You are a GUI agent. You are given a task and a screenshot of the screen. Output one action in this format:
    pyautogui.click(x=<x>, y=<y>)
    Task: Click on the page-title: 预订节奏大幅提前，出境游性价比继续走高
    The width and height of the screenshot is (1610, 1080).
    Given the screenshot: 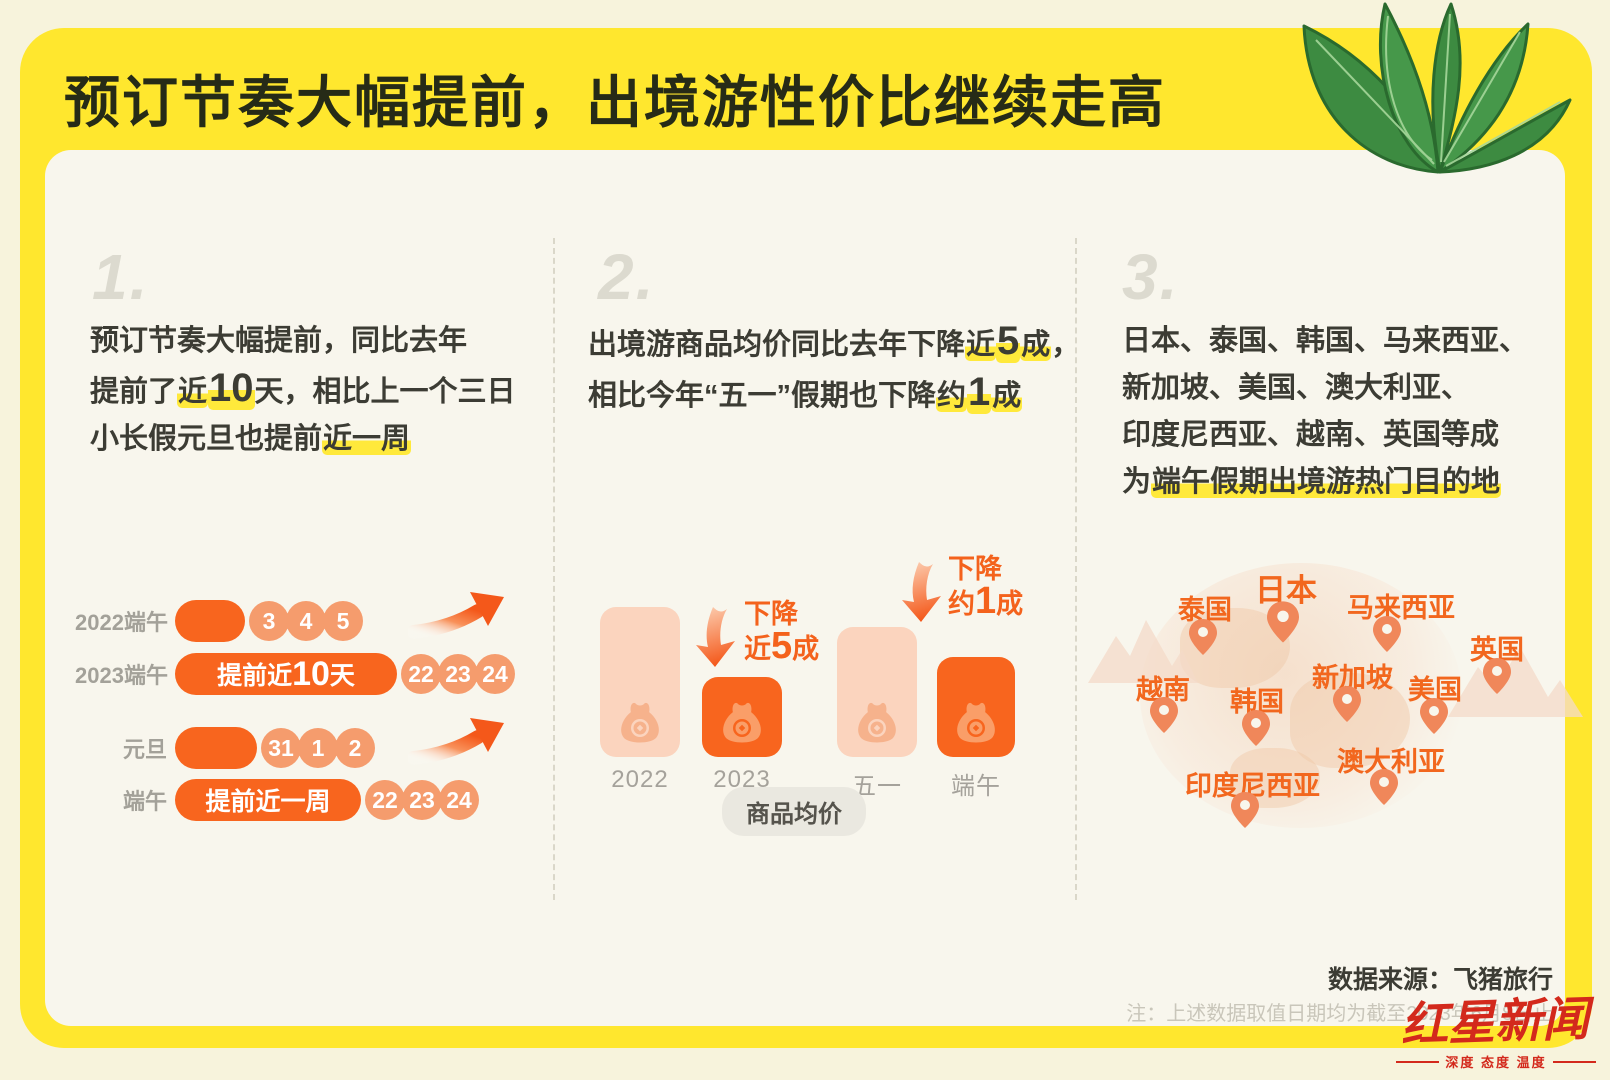 What is the action you would take?
    pyautogui.click(x=615, y=102)
    